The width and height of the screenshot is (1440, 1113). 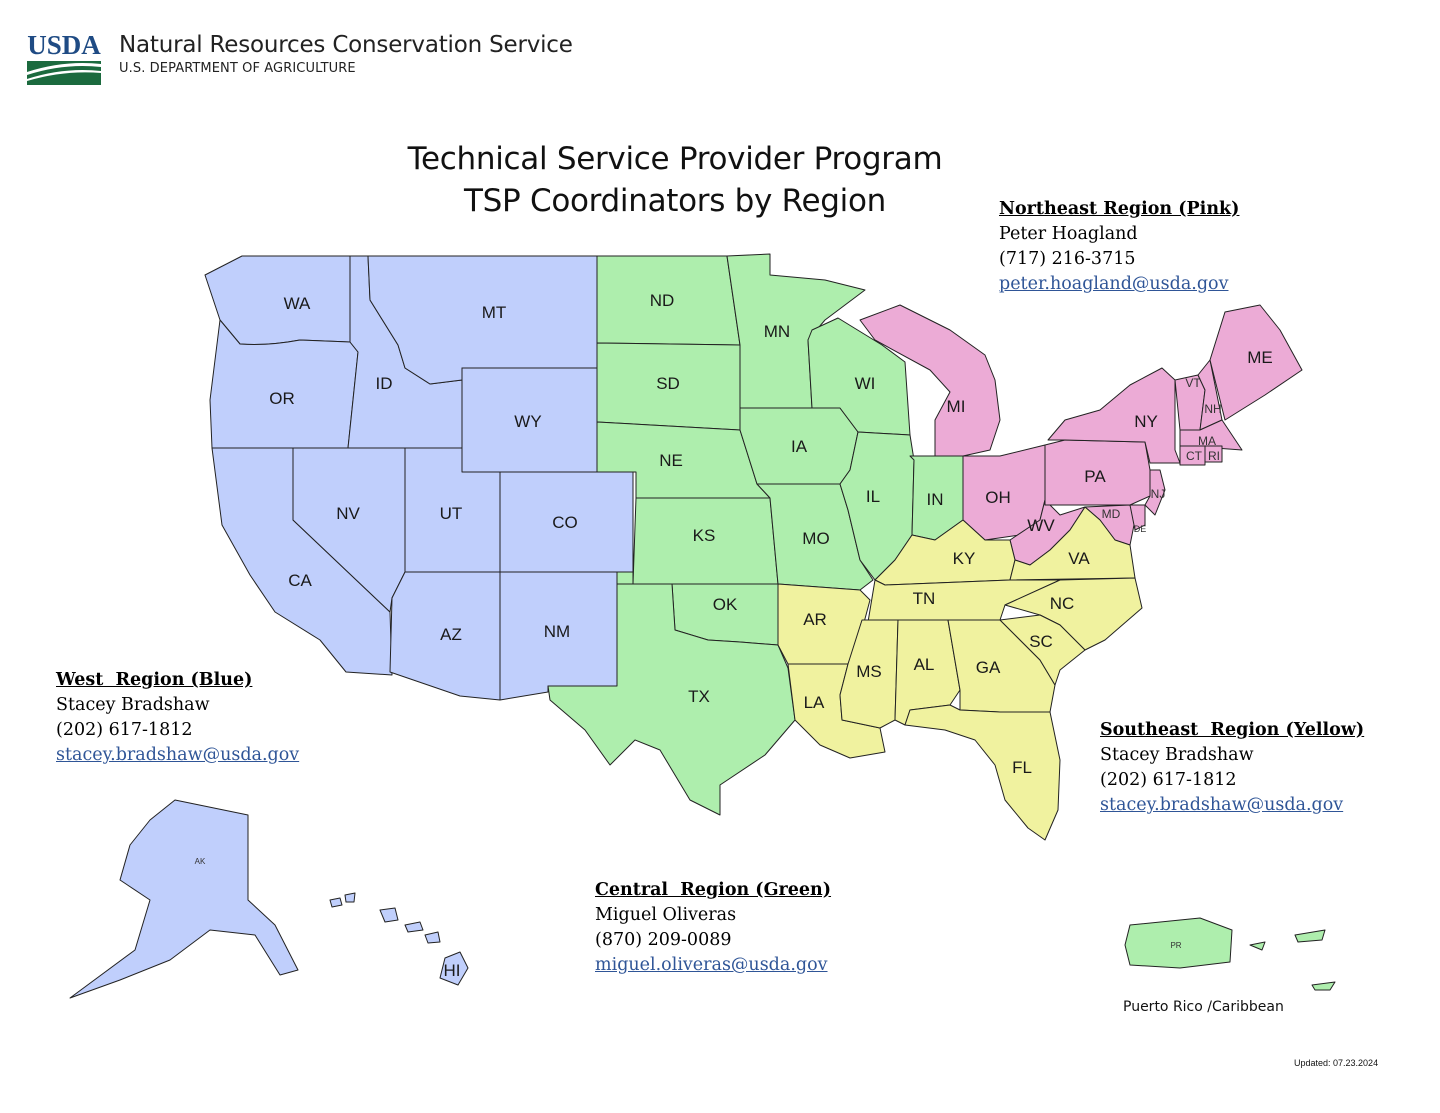 What do you see at coordinates (527, 421) in the screenshot?
I see `label-wy: WY` at bounding box center [527, 421].